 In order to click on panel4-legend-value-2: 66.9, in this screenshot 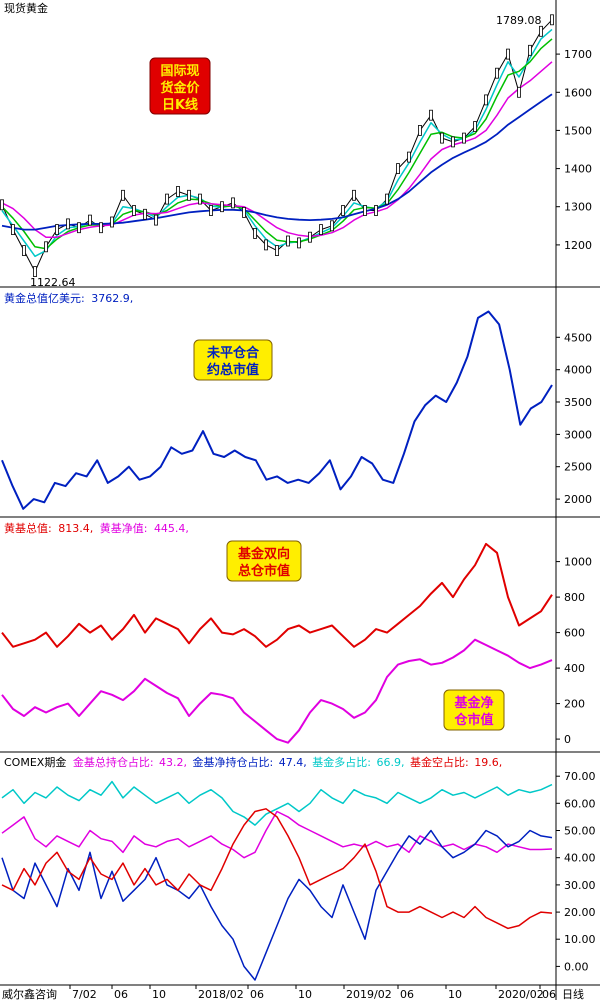, I will do `click(390, 762)`.